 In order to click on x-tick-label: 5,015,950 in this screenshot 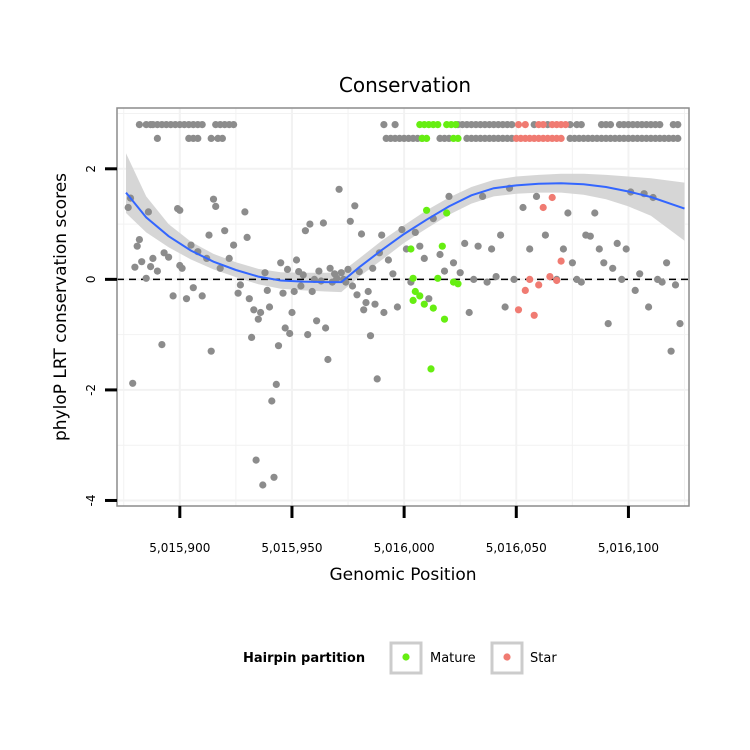, I will do `click(291, 548)`.